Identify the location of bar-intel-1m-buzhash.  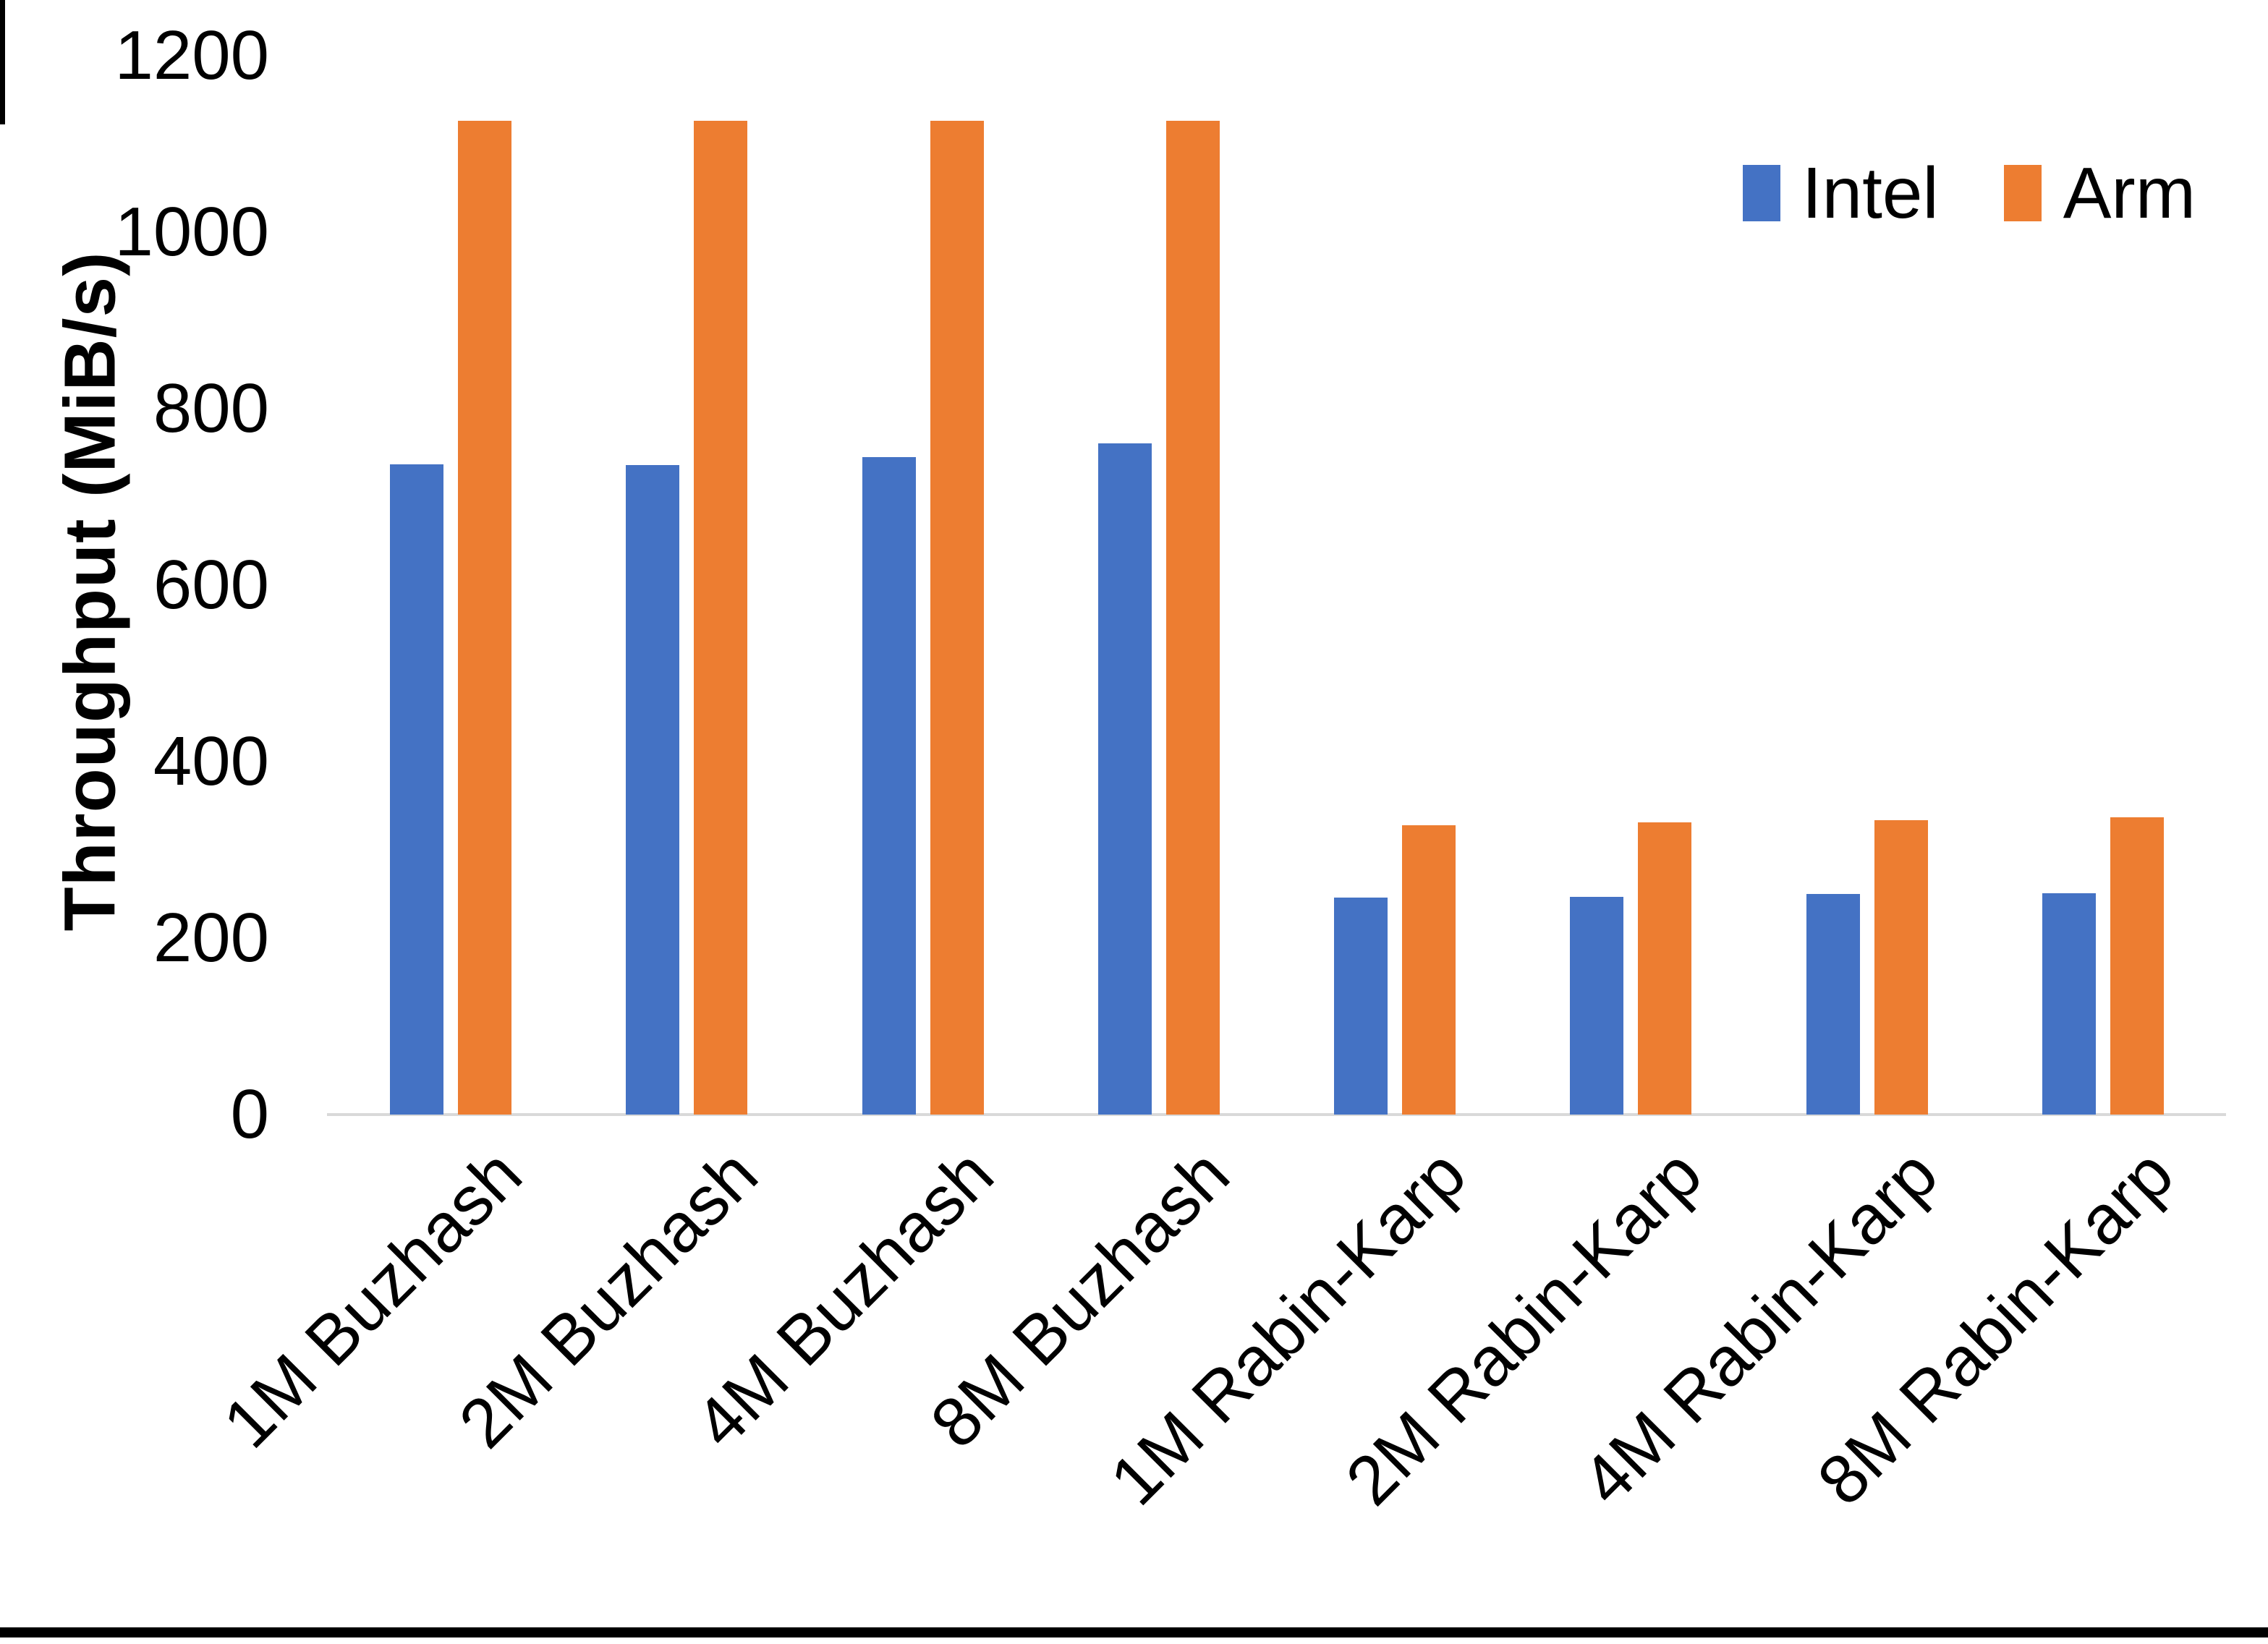
(416, 789).